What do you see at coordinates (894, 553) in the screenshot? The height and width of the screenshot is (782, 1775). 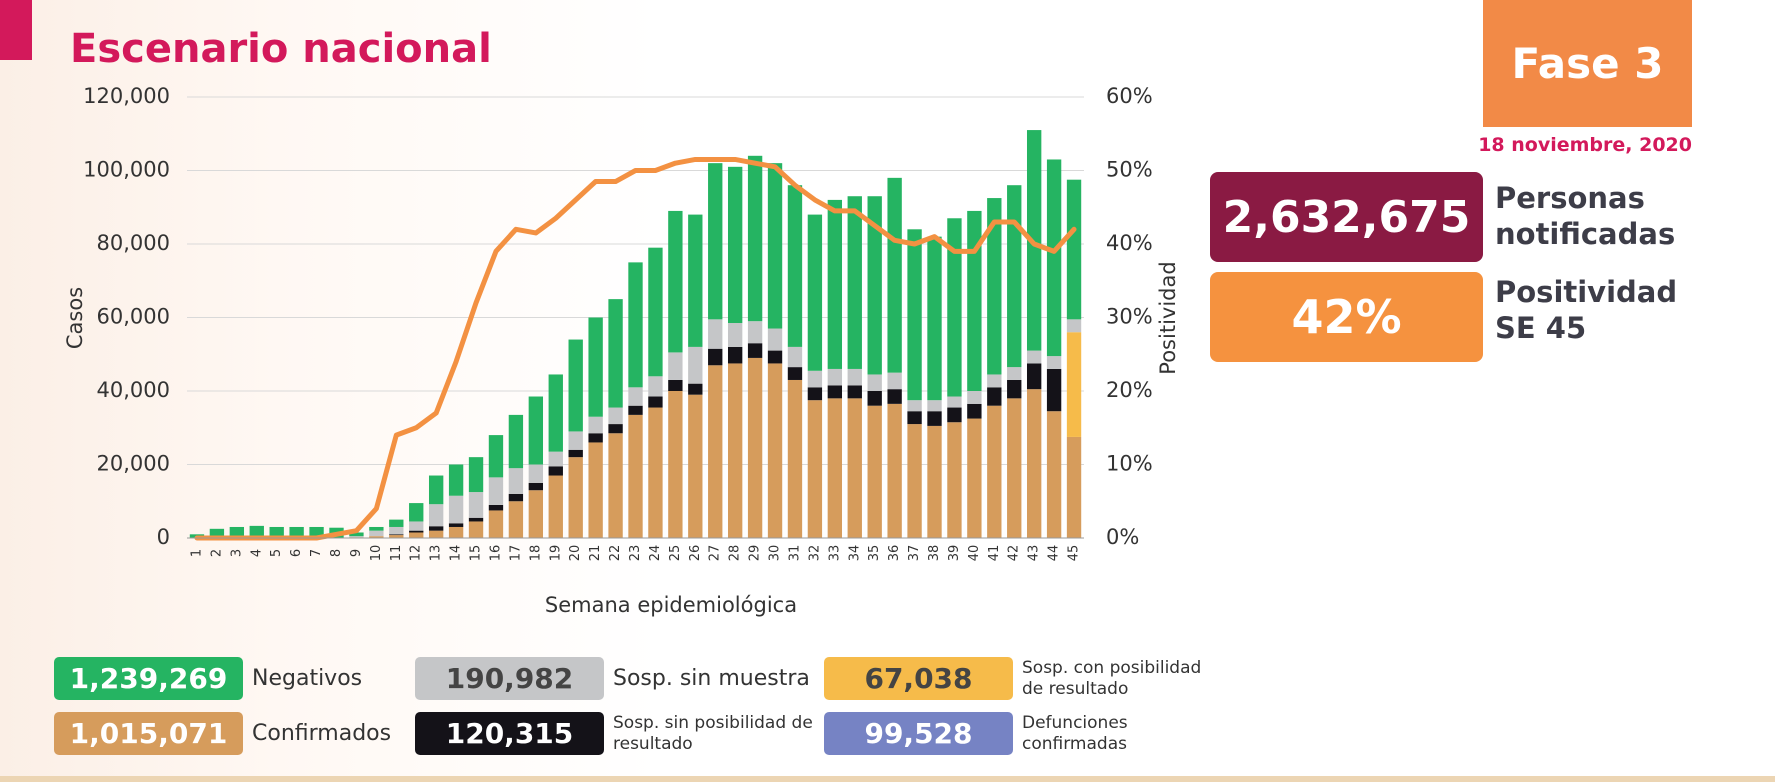 I see `x-tick-label: 36` at bounding box center [894, 553].